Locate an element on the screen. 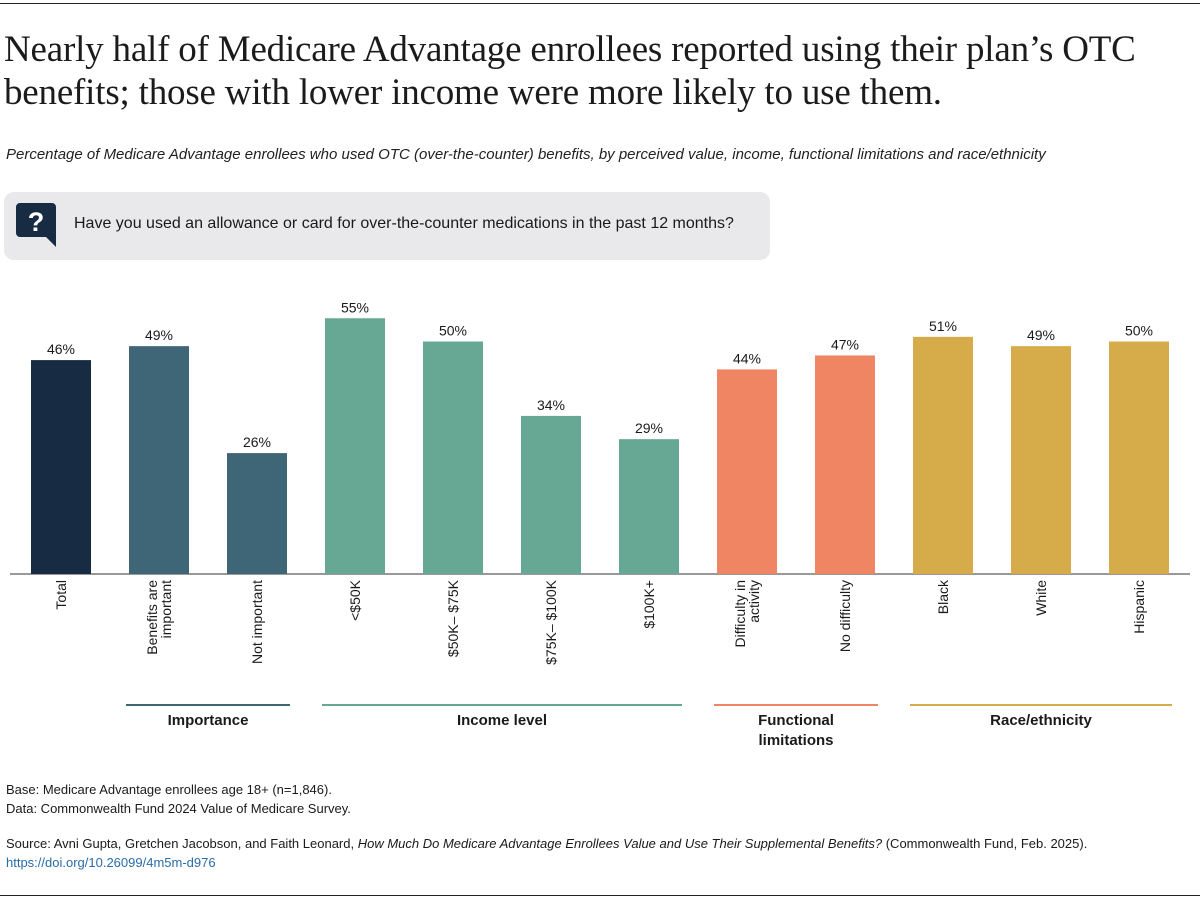 This screenshot has width=1200, height=900. source-suffix: (Commonwealth Fund, Feb. 2025). is located at coordinates (985, 843).